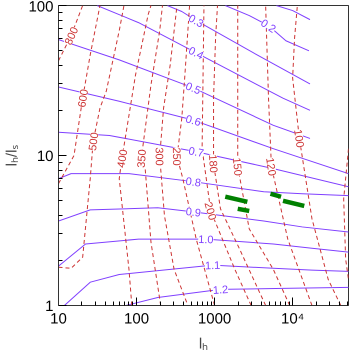 Image resolution: width=355 pixels, height=355 pixels. What do you see at coordinates (196, 53) in the screenshot?
I see `series-label: 0.4` at bounding box center [196, 53].